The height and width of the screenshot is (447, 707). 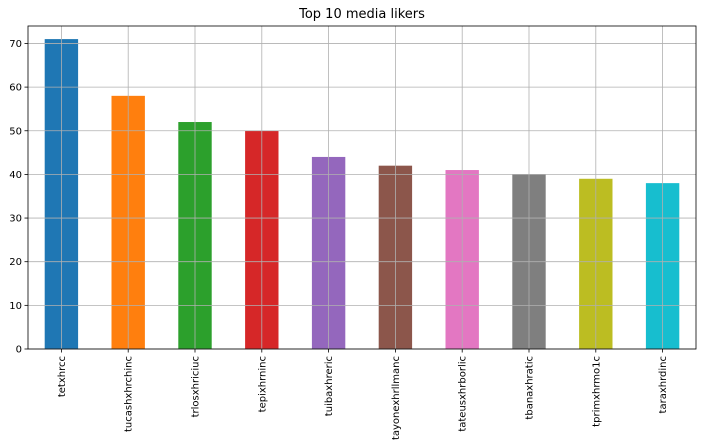 I want to click on x-tick-label: tuibaxhreric, so click(x=329, y=386).